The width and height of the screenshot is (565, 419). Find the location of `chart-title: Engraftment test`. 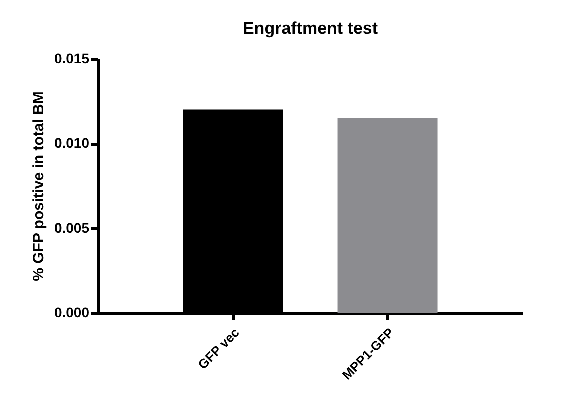

chart-title: Engraftment test is located at coordinates (310, 28).